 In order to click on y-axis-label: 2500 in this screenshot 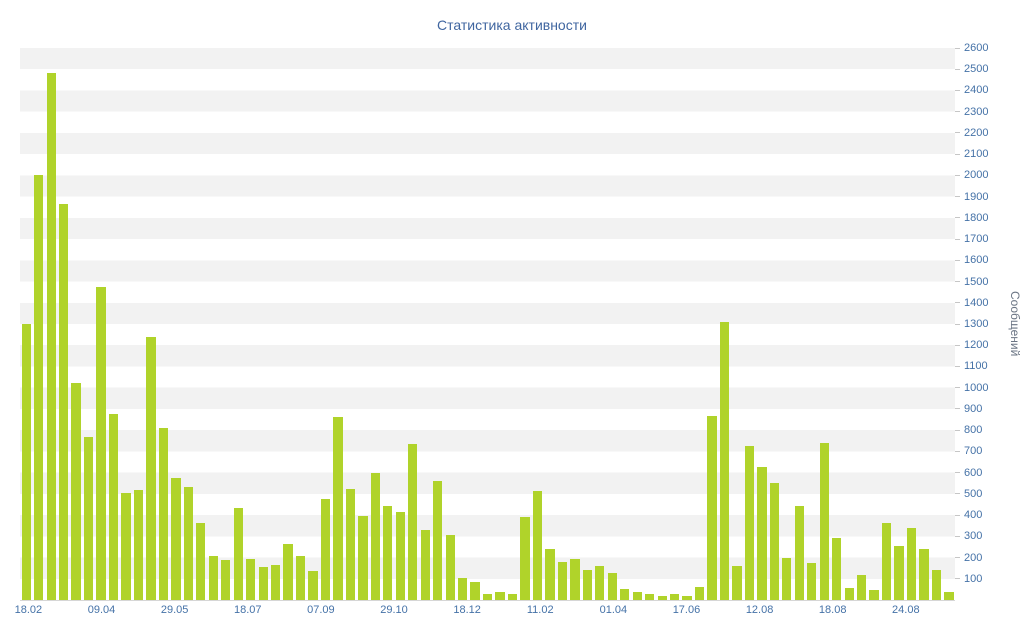, I will do `click(976, 69)`.